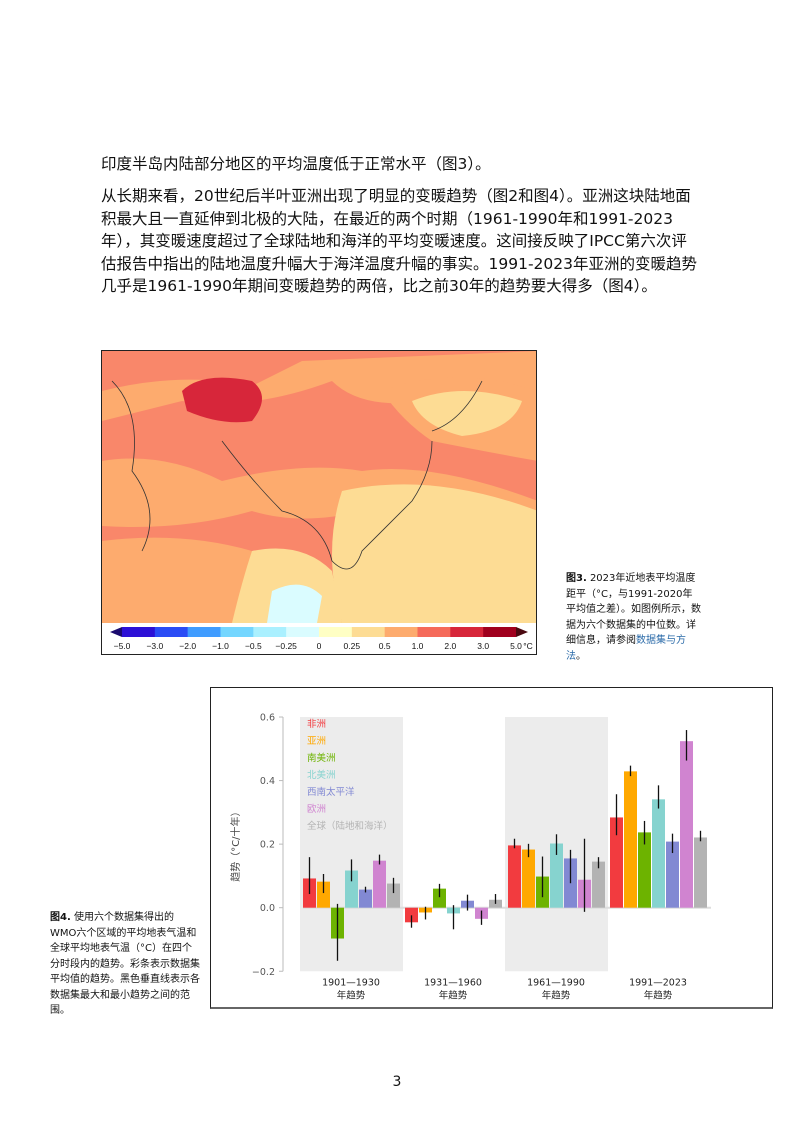 The width and height of the screenshot is (794, 1123). What do you see at coordinates (350, 826) in the screenshot?
I see `legend-entry: 全球（陆地和海洋）` at bounding box center [350, 826].